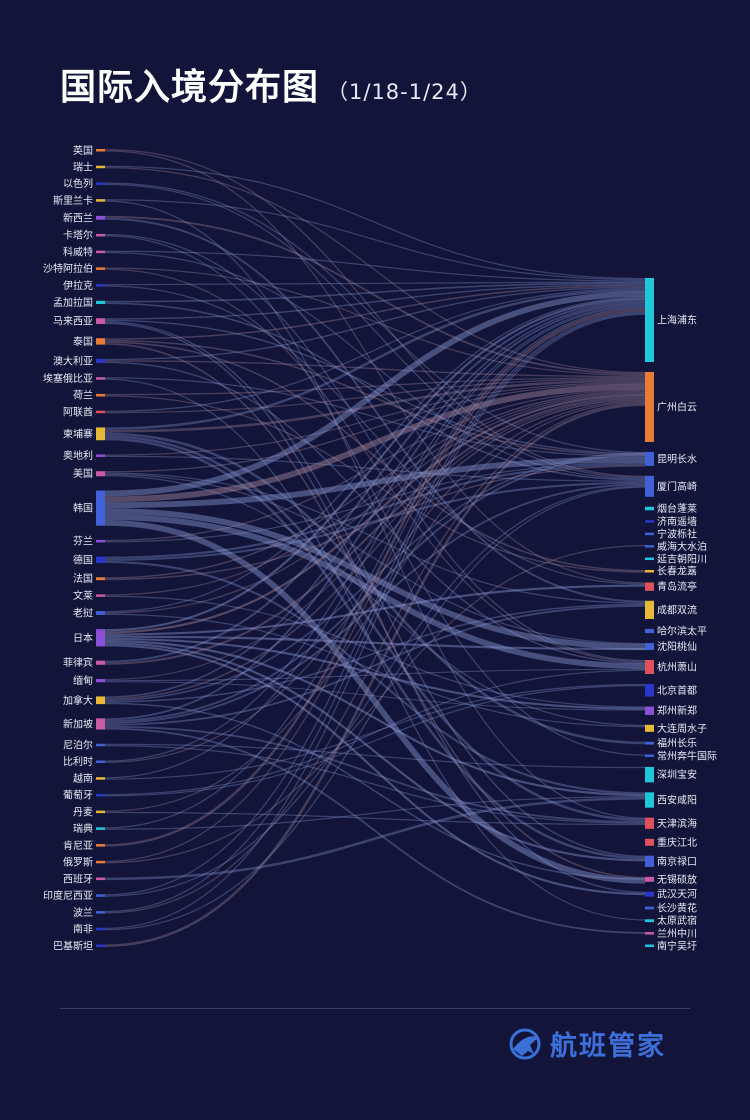 Image resolution: width=750 pixels, height=1120 pixels. Describe the element at coordinates (83, 595) in the screenshot. I see `source-node-label: 文莱` at that location.